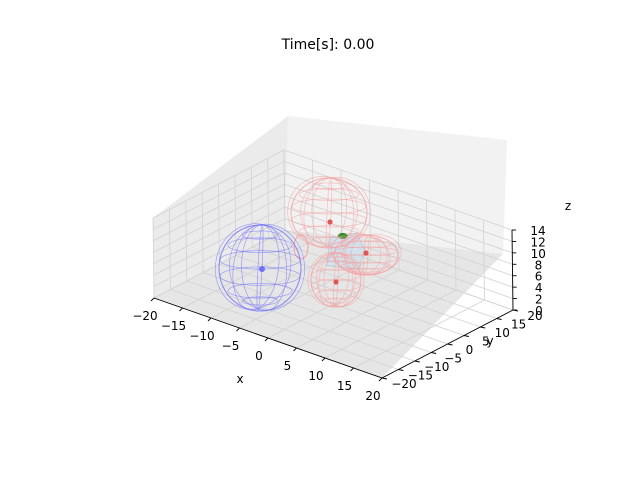  I want to click on y-tick-label: 5, so click(486, 342).